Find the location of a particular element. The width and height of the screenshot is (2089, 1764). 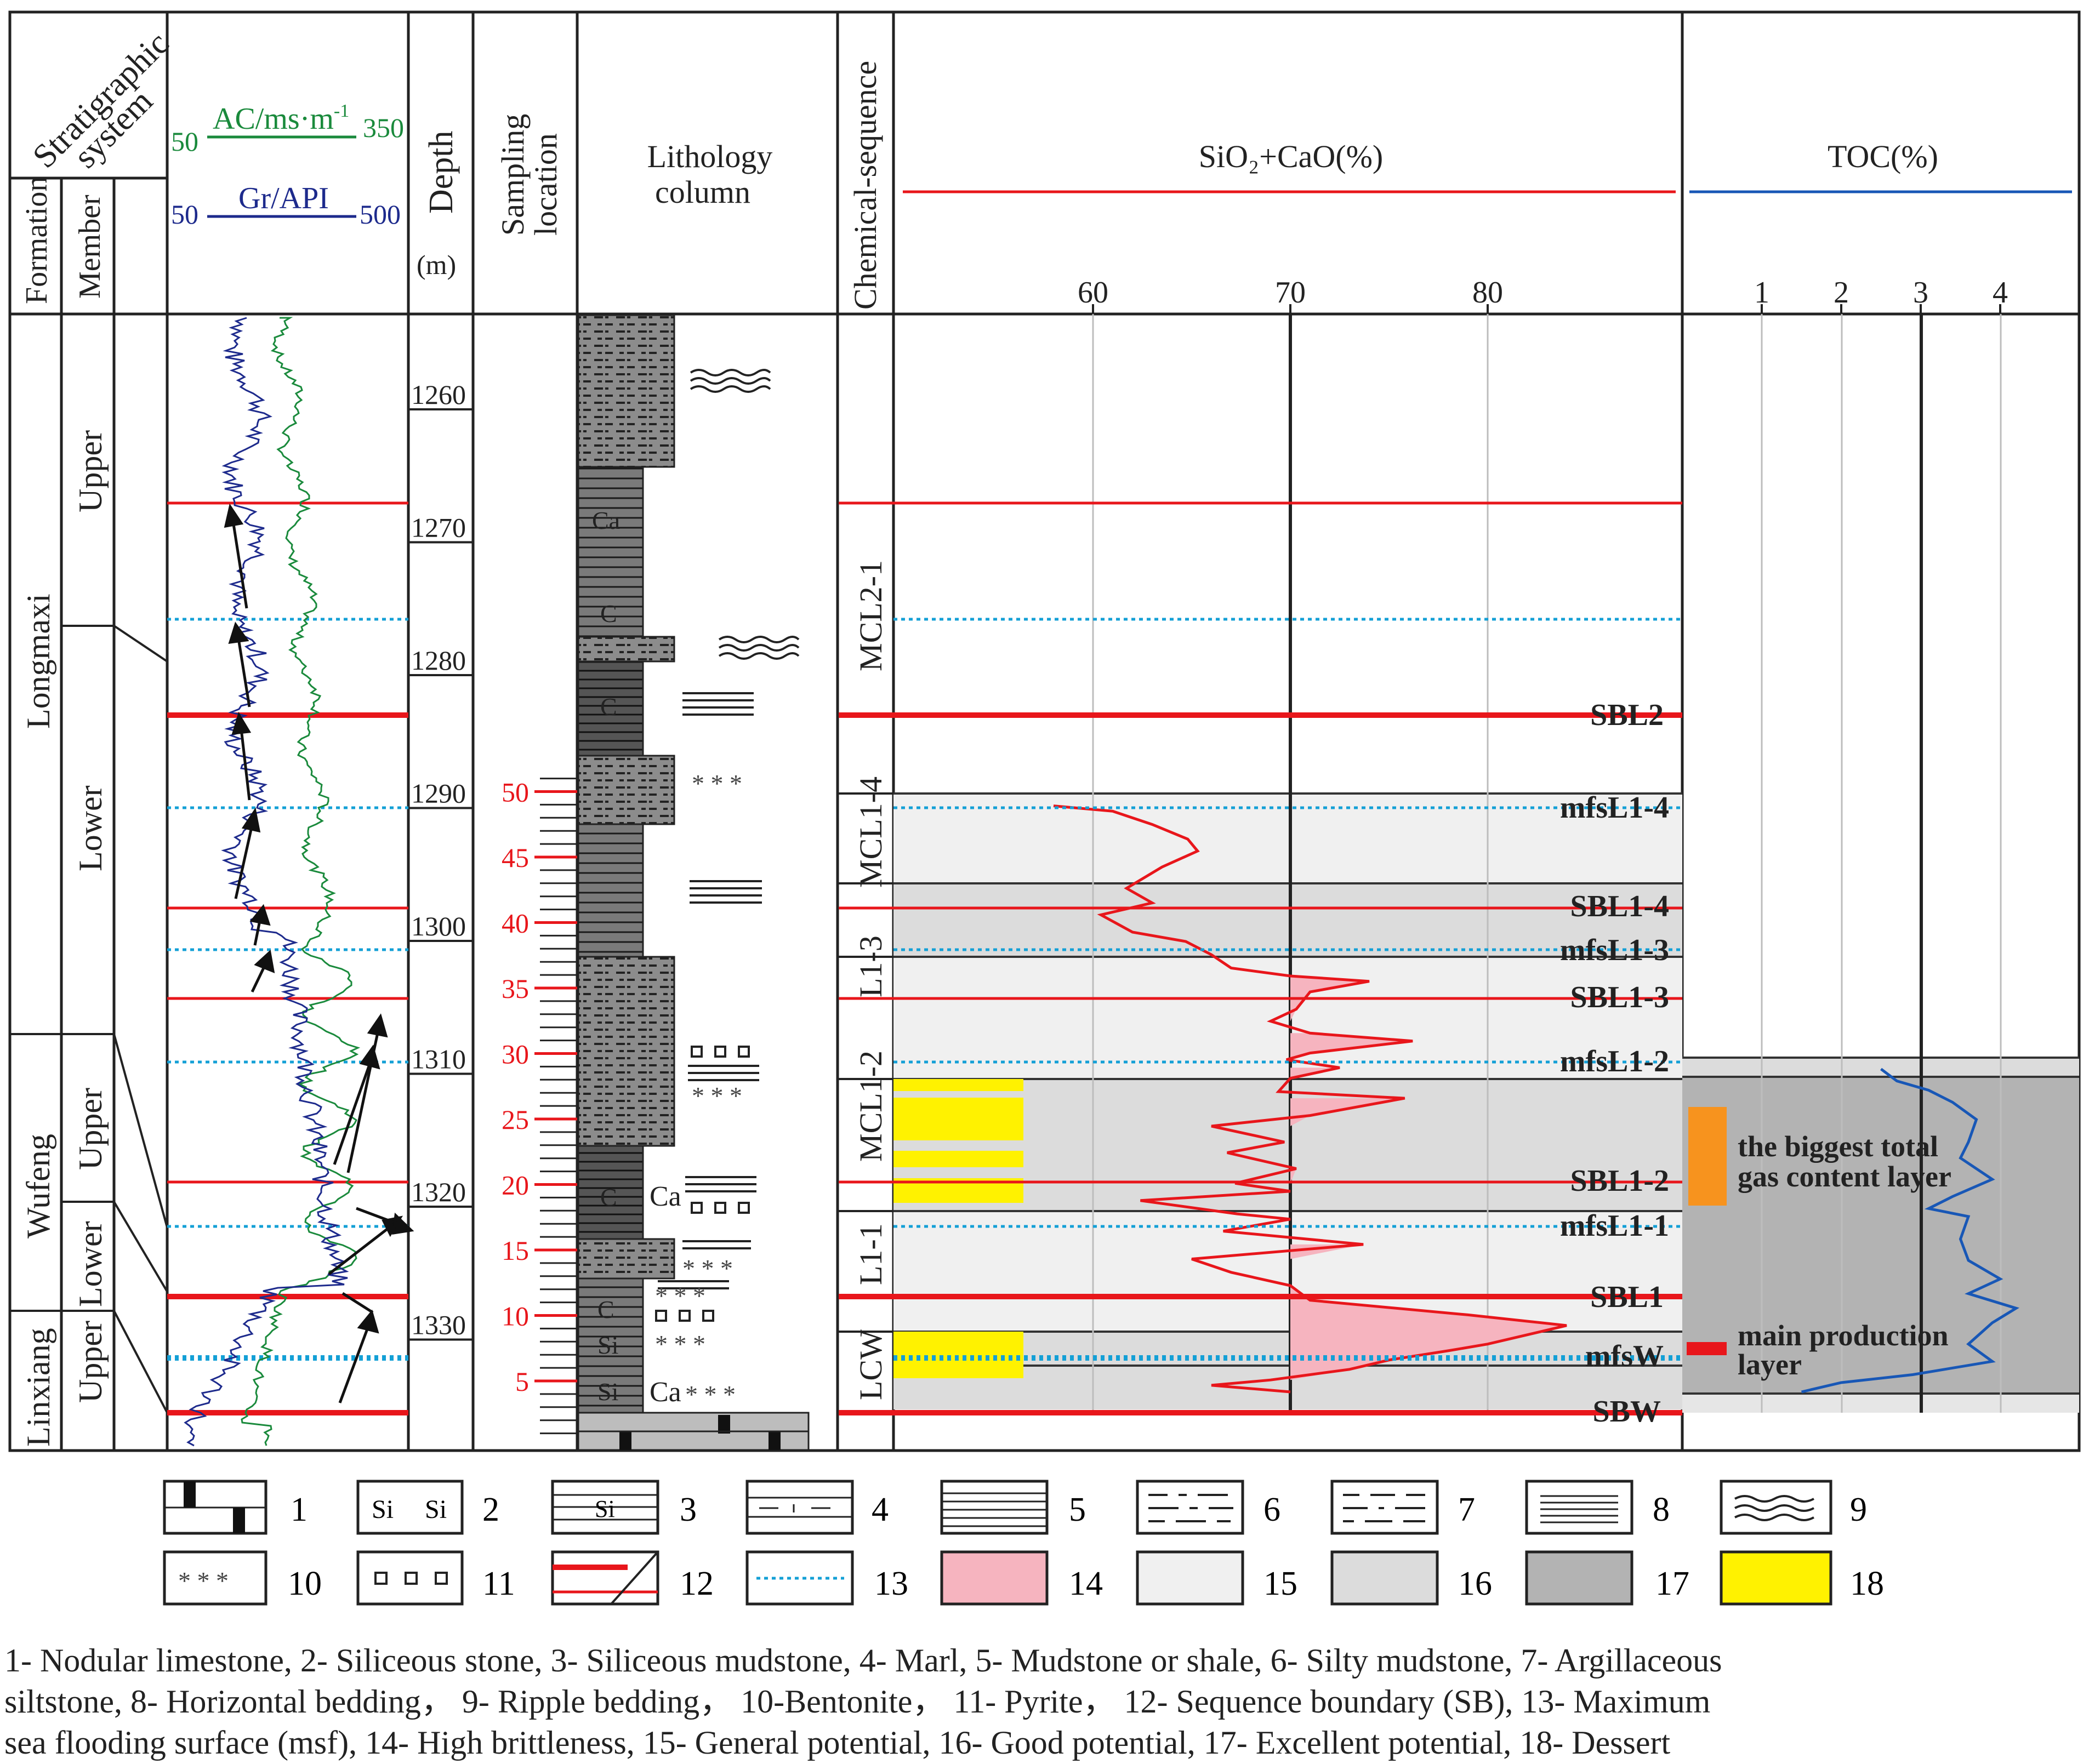

member-linxiang-upper: Upper is located at coordinates (90, 1362).